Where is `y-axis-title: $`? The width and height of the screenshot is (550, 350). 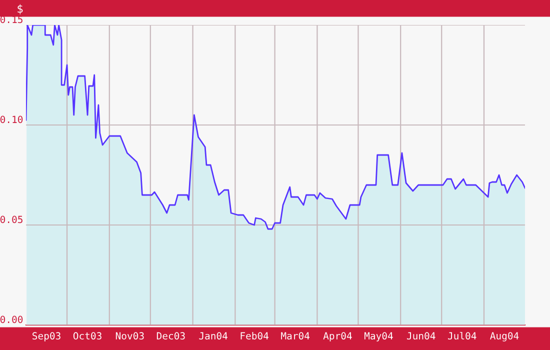 y-axis-title: $ is located at coordinates (20, 9).